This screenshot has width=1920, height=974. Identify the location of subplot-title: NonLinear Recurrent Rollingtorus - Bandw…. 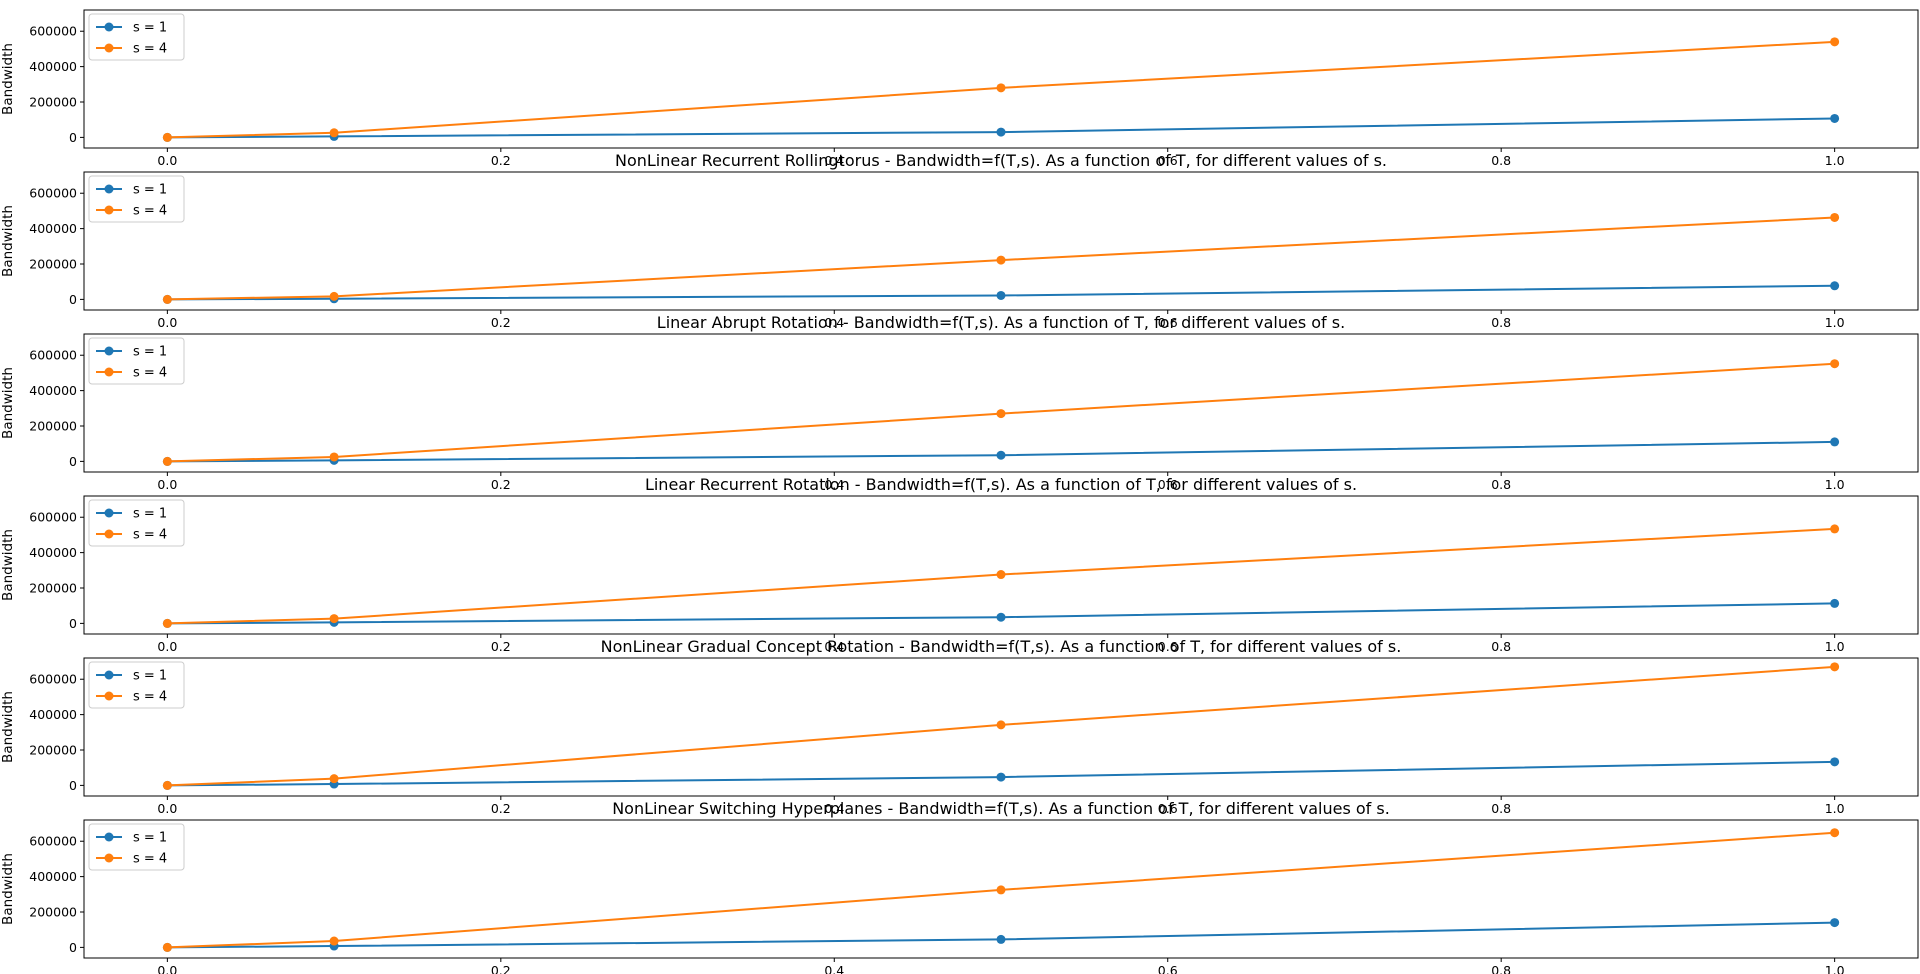
(1001, 160).